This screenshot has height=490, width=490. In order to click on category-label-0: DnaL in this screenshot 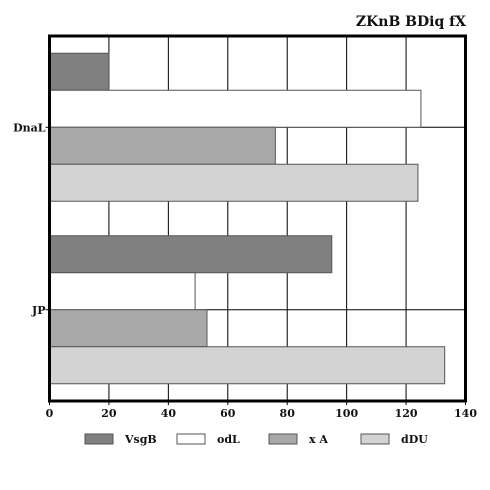, I will do `click(29, 127)`.